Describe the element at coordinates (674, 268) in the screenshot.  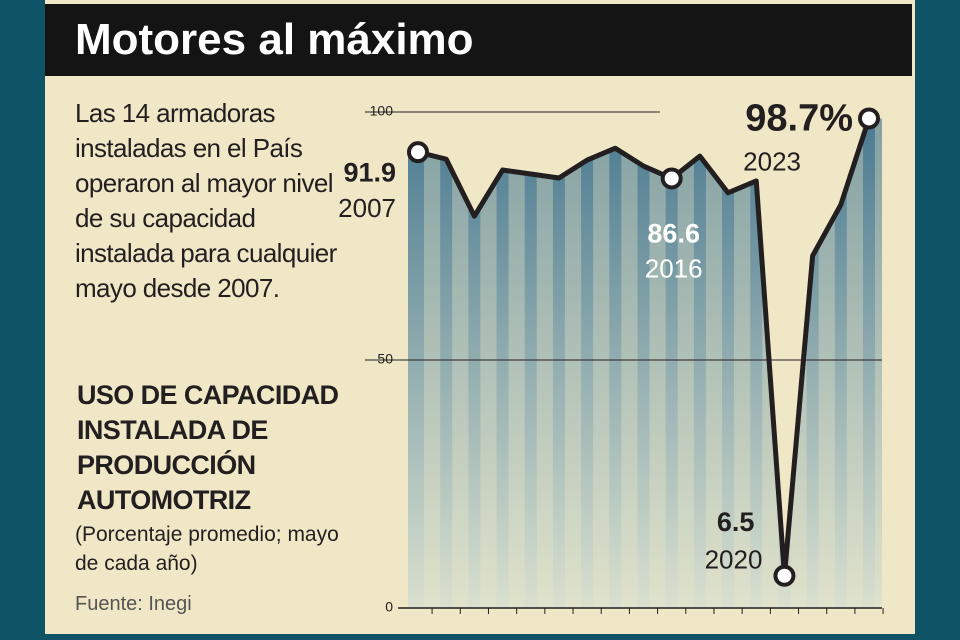
I see `x-label: 2016` at that location.